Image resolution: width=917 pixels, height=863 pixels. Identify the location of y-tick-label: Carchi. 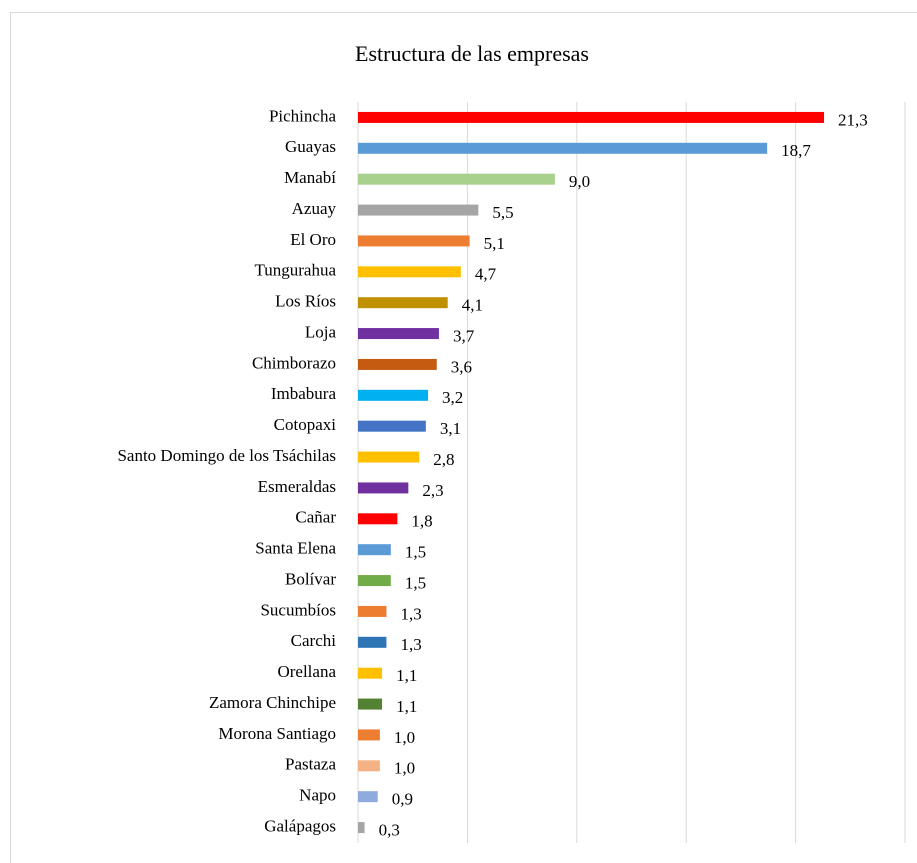
(314, 640).